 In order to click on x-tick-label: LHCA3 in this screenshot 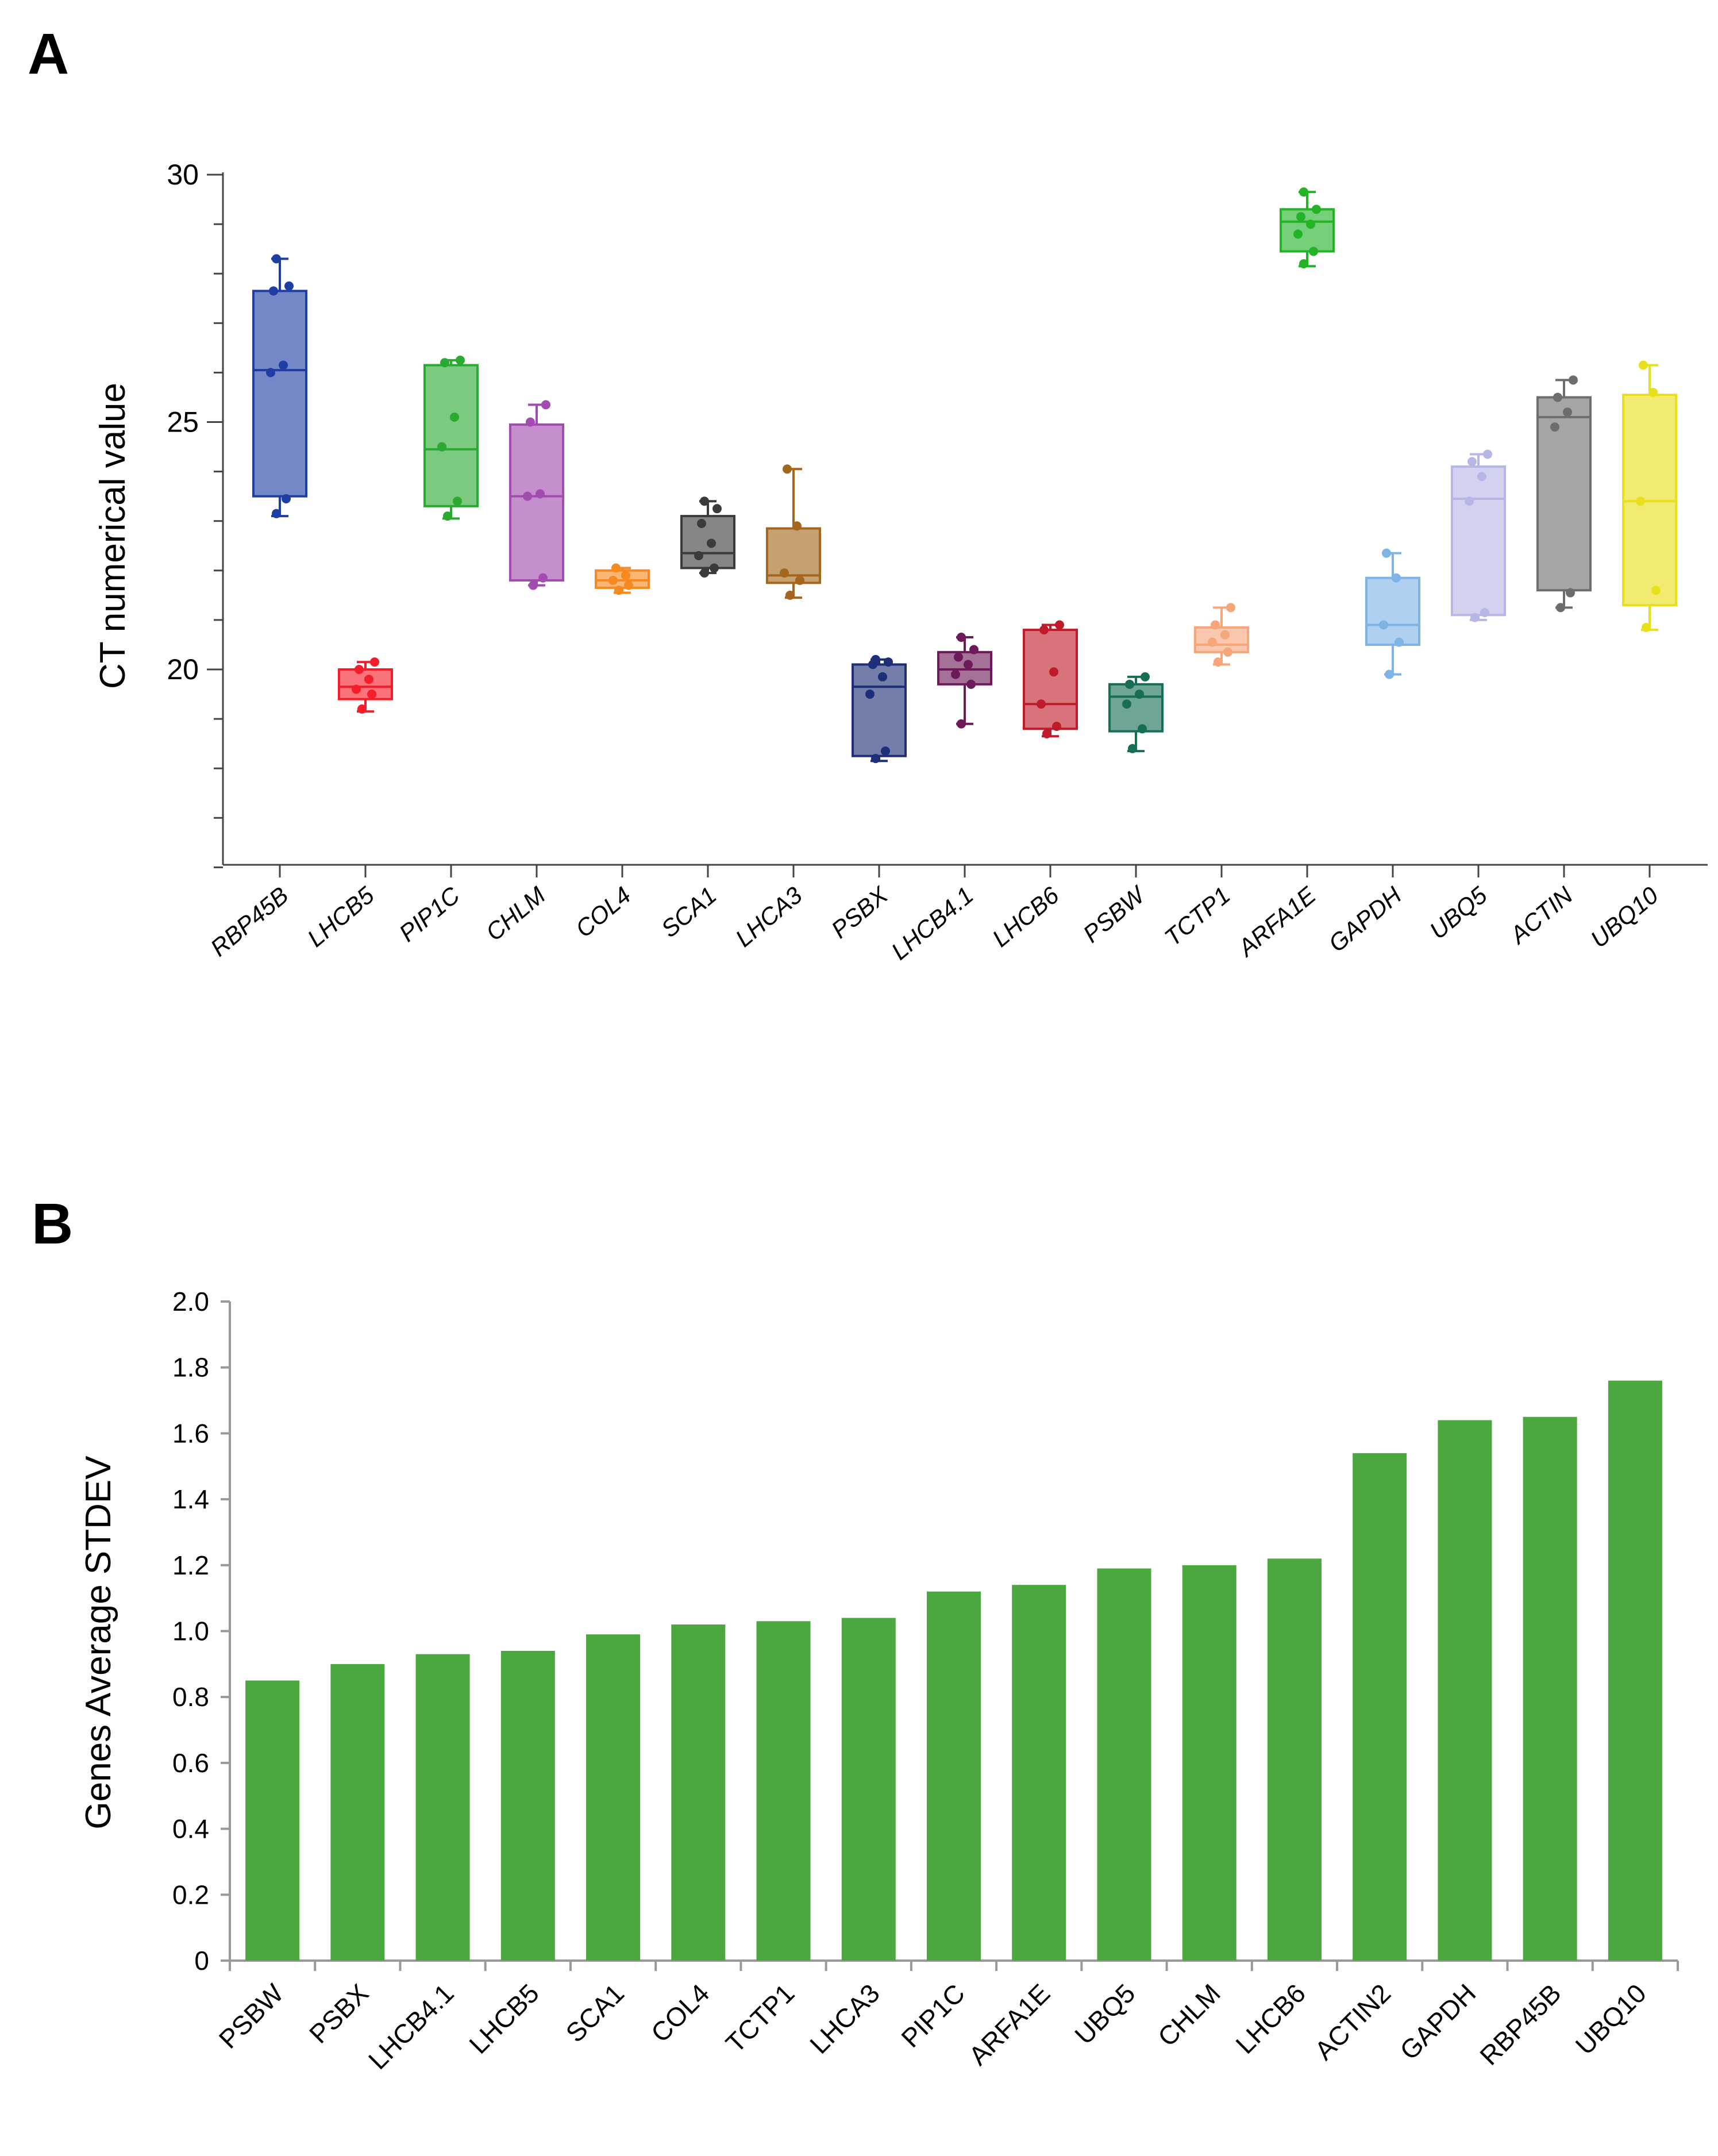, I will do `click(769, 916)`.